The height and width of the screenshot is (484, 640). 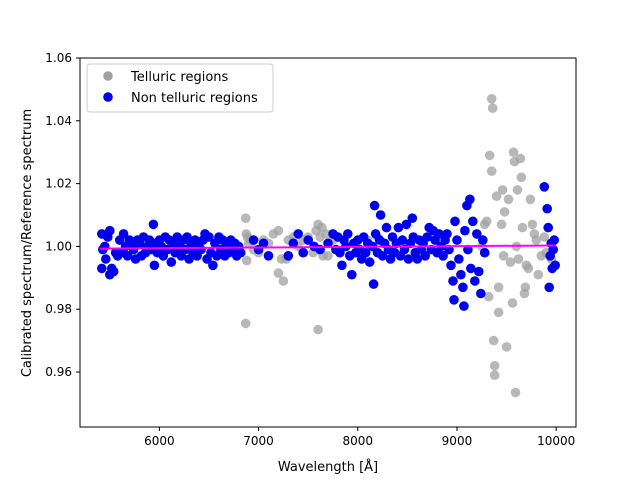 What do you see at coordinates (62, 215) in the screenshot?
I see `y-ticks: 0.96 0.98 1.00 1.02 1.04 1.06` at bounding box center [62, 215].